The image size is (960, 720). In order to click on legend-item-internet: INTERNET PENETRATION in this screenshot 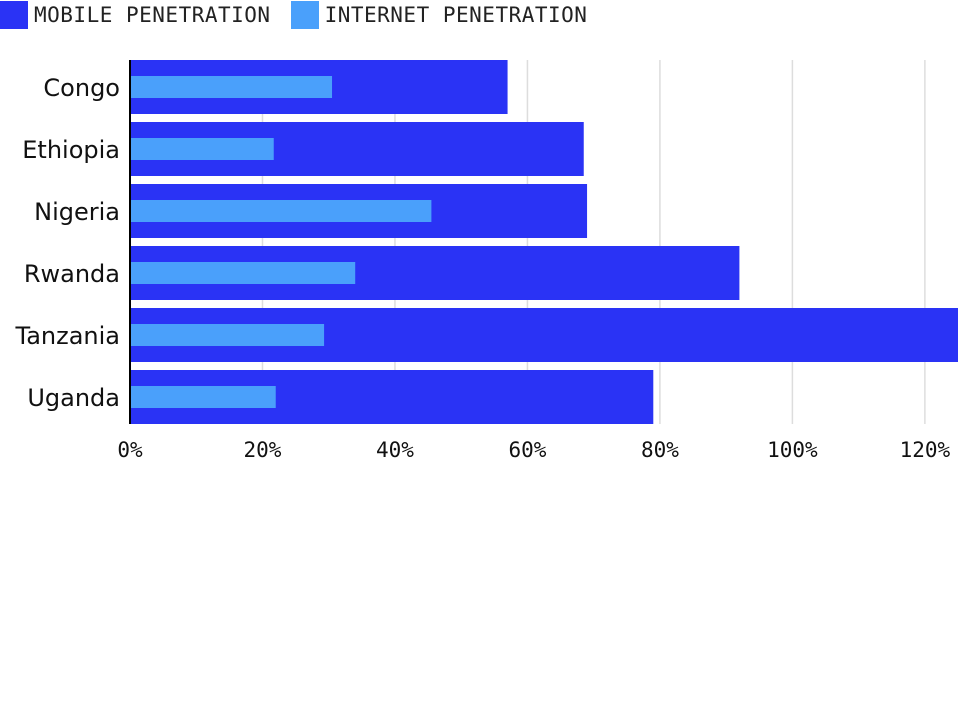, I will do `click(439, 15)`.